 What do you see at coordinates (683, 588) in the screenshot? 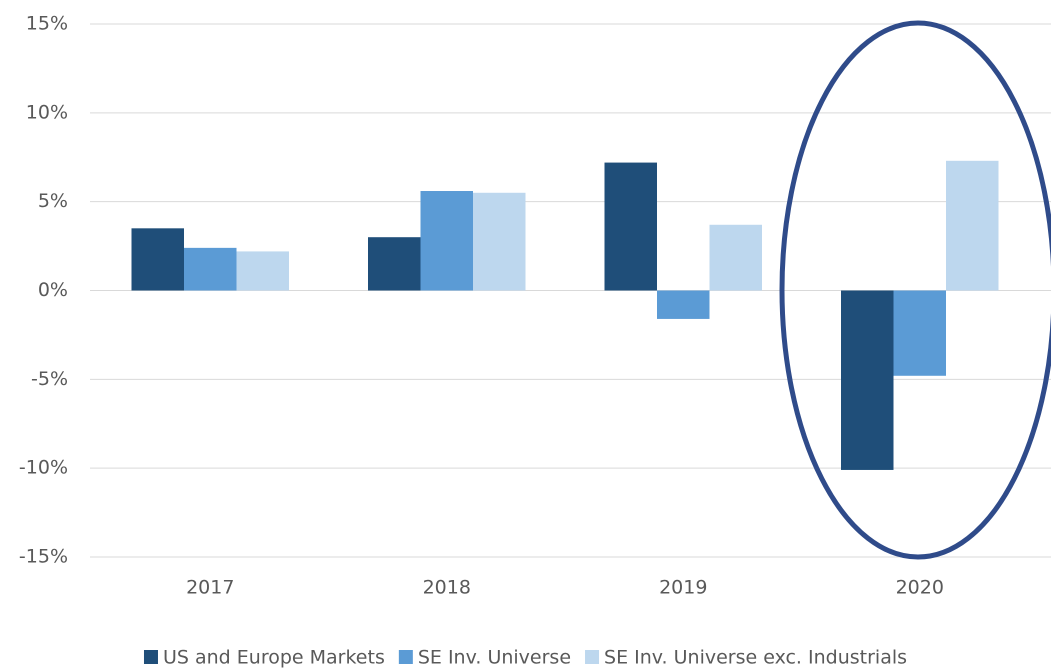
I see `x-tick-label: 2019` at bounding box center [683, 588].